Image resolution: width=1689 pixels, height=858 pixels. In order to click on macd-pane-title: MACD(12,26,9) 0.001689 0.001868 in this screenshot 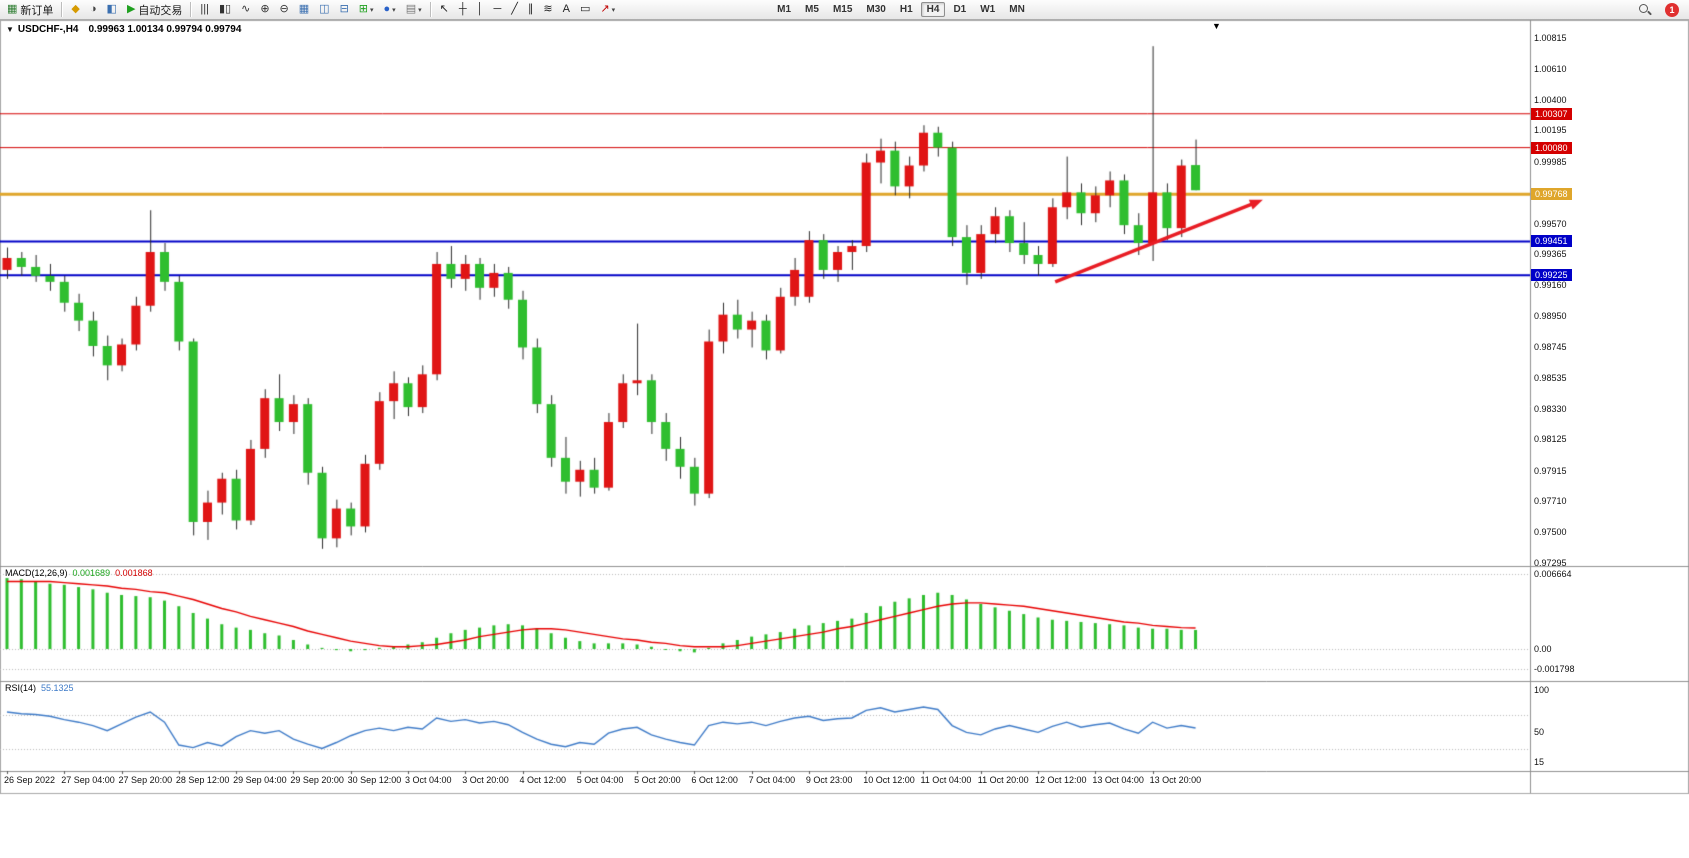, I will do `click(79, 573)`.